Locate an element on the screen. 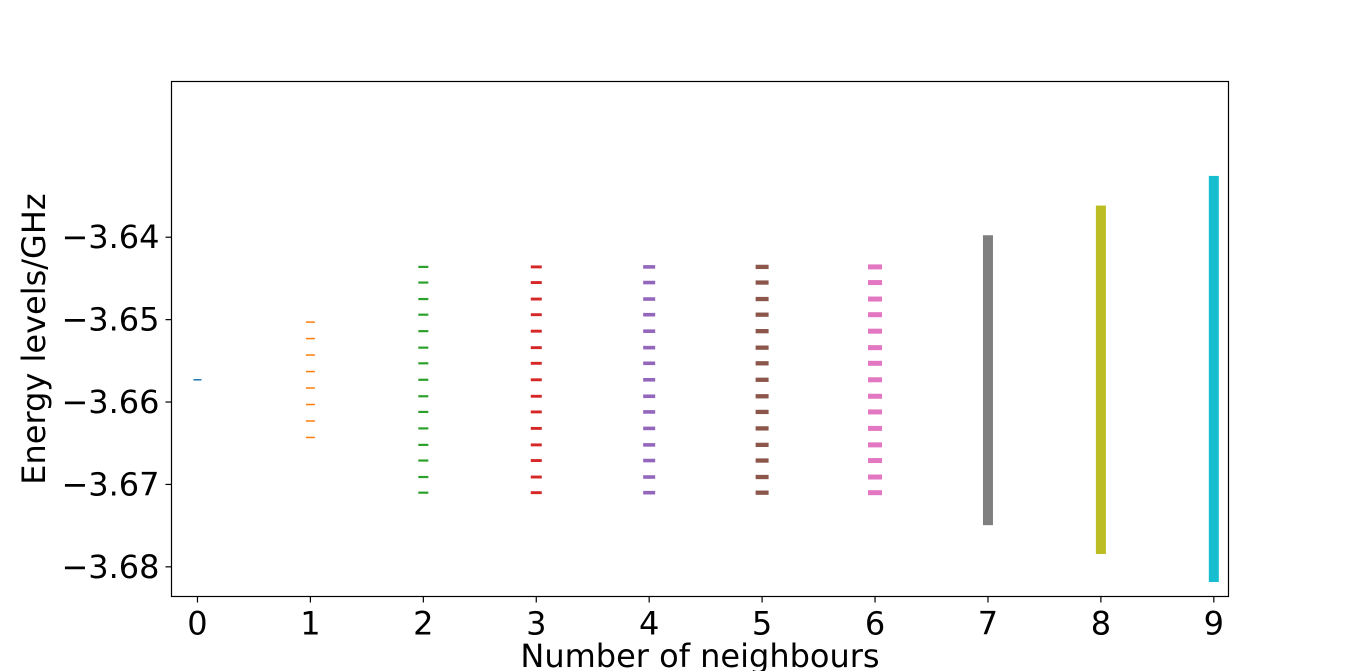 The width and height of the screenshot is (1366, 671). x-axis-label: Number of neighbours is located at coordinates (699, 654).